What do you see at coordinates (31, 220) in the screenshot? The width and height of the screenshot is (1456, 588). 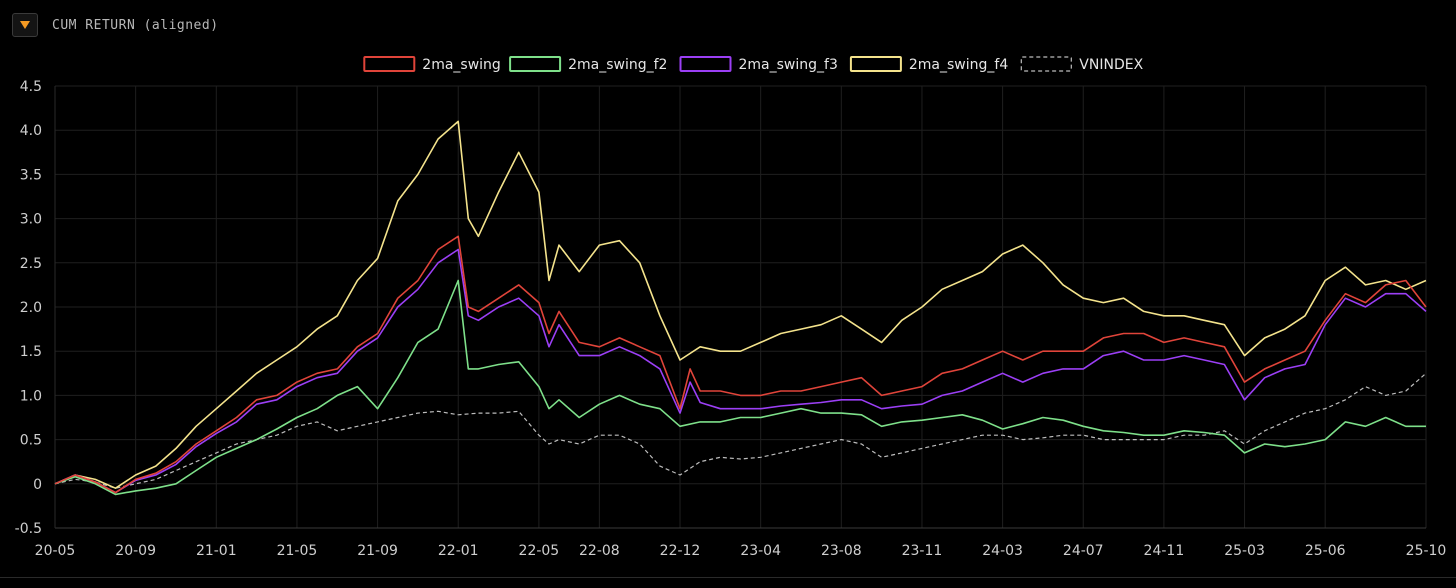 I see `y-tick-label: 3.0` at bounding box center [31, 220].